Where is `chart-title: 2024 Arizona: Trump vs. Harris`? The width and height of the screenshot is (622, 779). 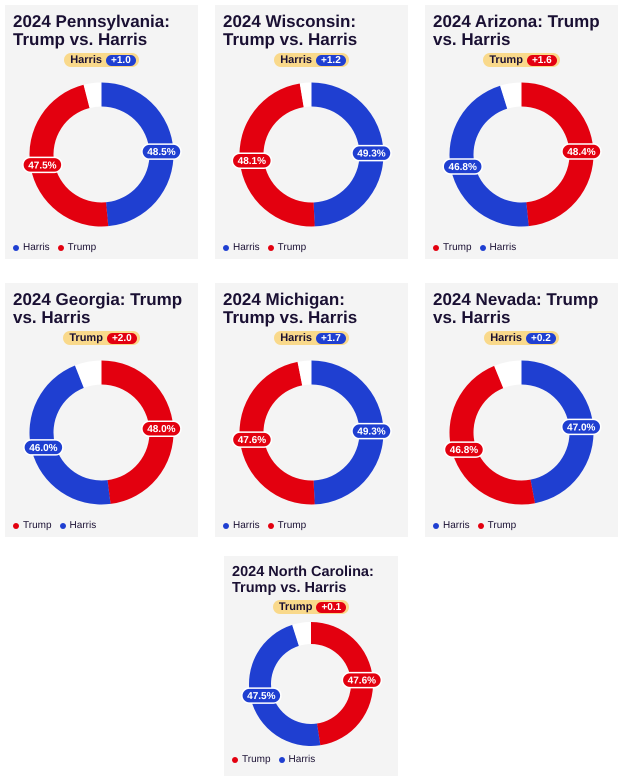 chart-title: 2024 Arizona: Trump vs. Harris is located at coordinates (516, 30).